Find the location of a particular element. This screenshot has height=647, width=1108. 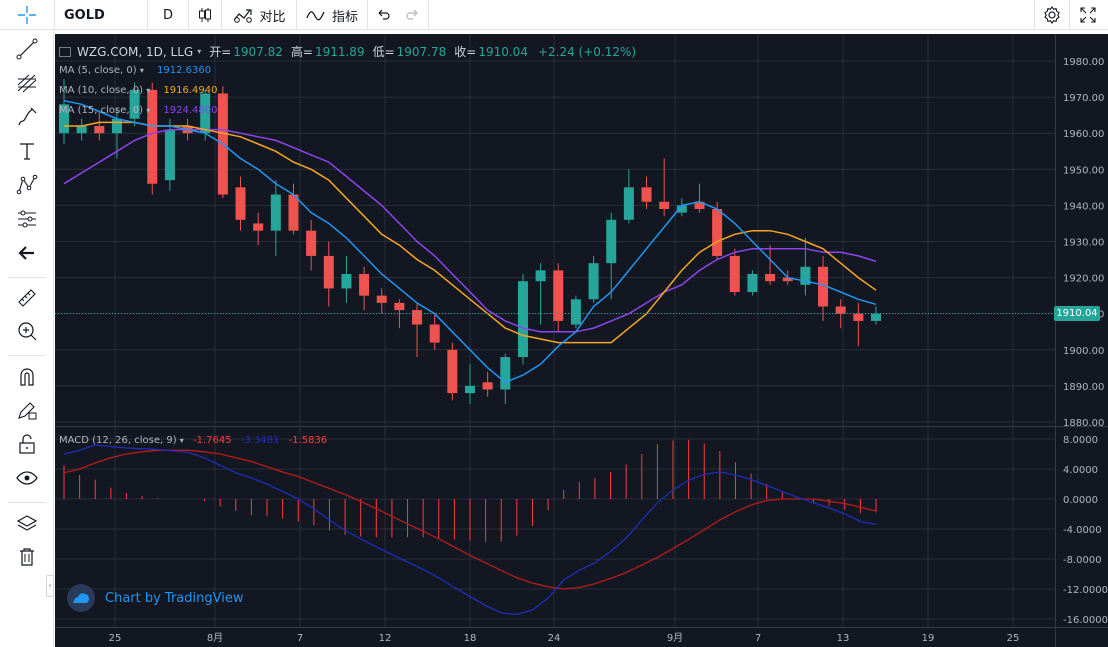

drawing-toolbar is located at coordinates (27, 338).